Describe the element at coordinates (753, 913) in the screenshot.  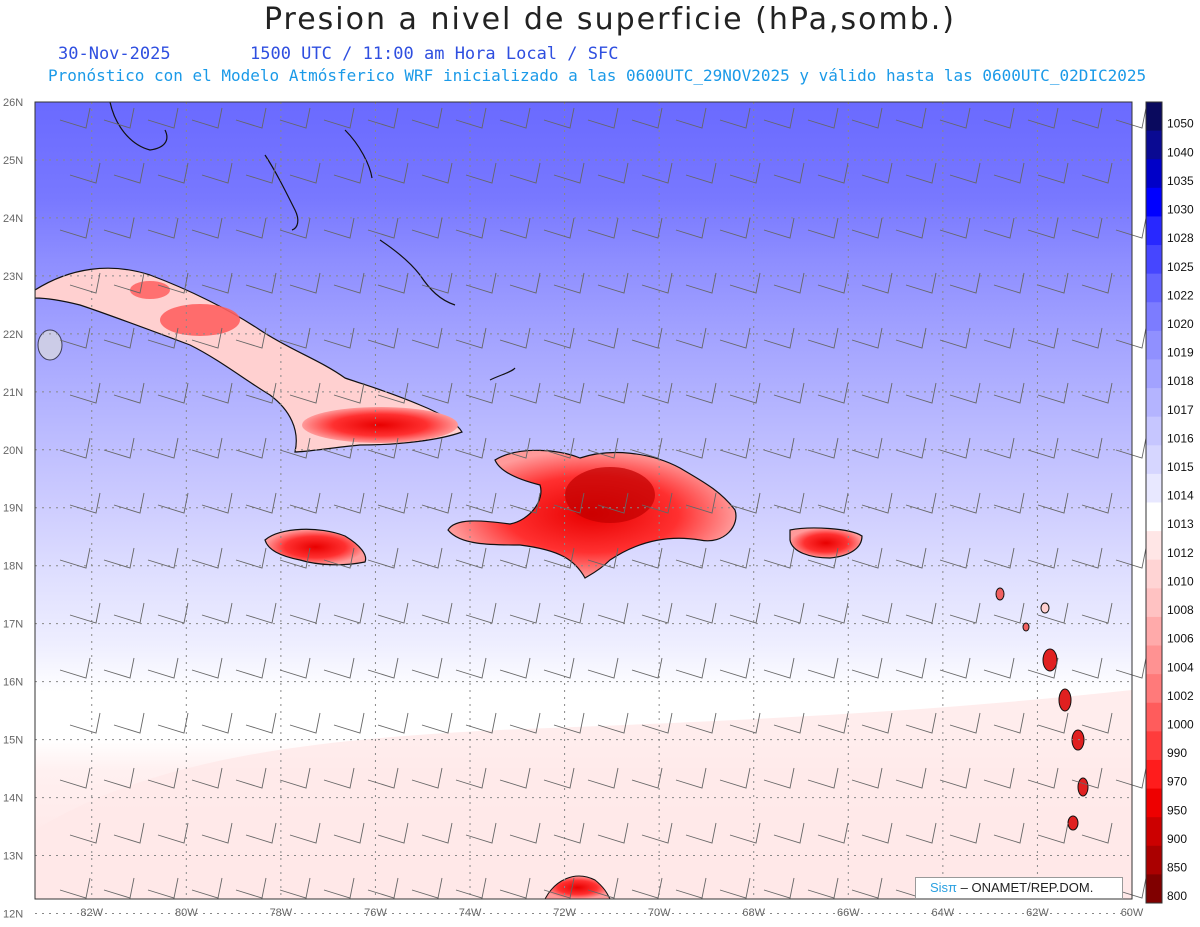
I see `lon-label: 68W` at that location.